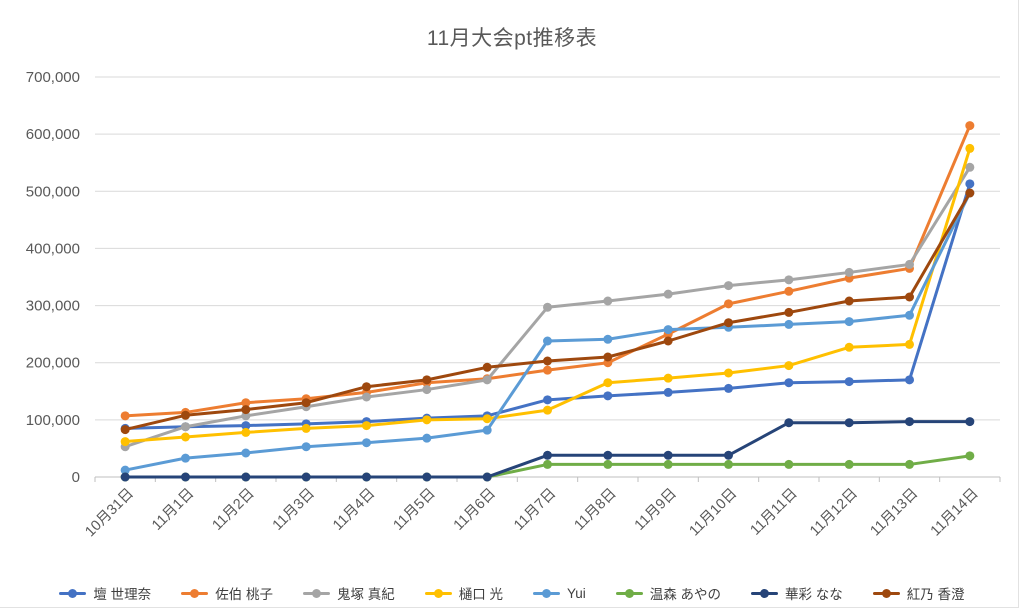 Image resolution: width=1024 pixels, height=616 pixels. What do you see at coordinates (354, 510) in the screenshot?
I see `x-axis-label: 11月4日` at bounding box center [354, 510].